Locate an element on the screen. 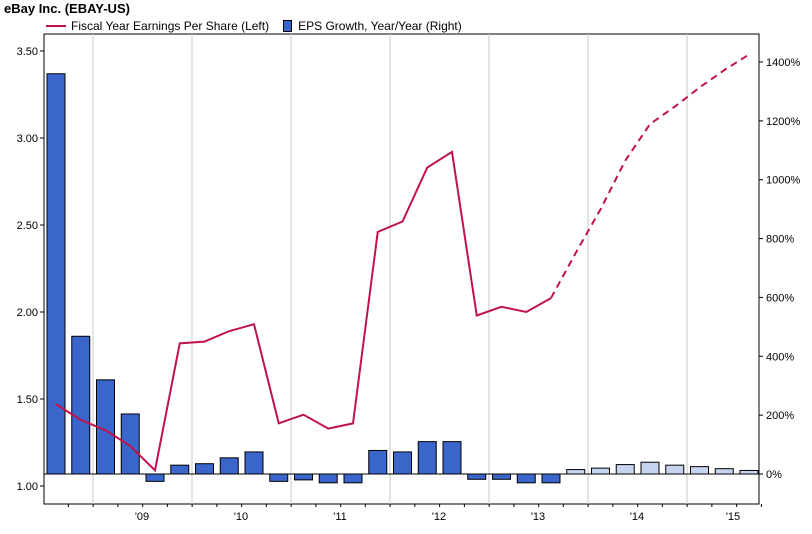 This screenshot has height=534, width=812. right-axis-tick-label: 1000% is located at coordinates (783, 181).